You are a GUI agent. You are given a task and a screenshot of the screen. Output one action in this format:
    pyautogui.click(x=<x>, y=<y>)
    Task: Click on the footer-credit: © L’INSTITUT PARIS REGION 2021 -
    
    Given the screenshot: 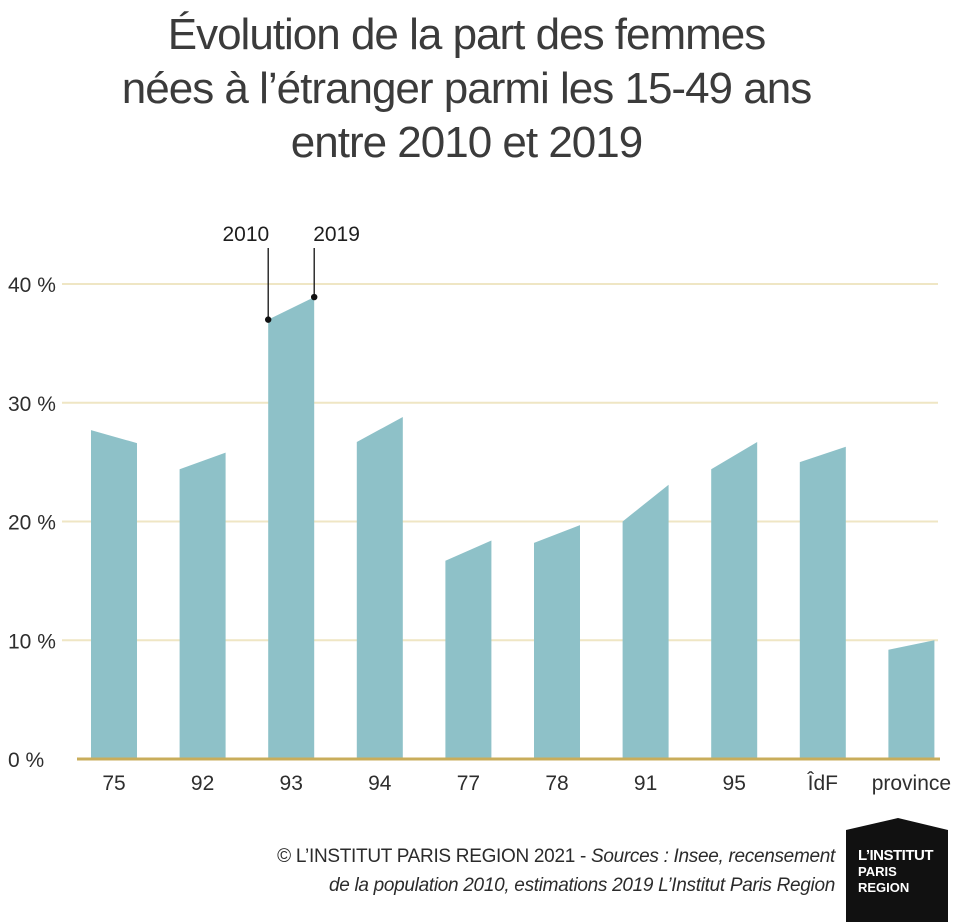 What is the action you would take?
    pyautogui.click(x=434, y=856)
    